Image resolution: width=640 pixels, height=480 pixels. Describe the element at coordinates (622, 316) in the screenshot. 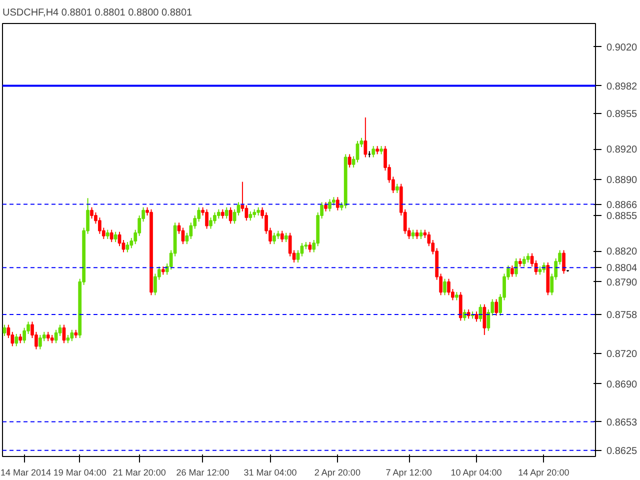

I see `ref-line-label: 0.8758` at that location.